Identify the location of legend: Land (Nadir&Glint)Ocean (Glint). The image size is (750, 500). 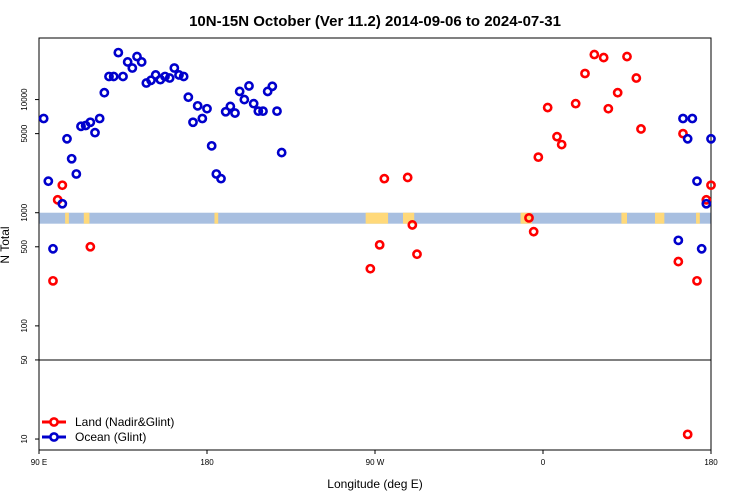
(108, 429).